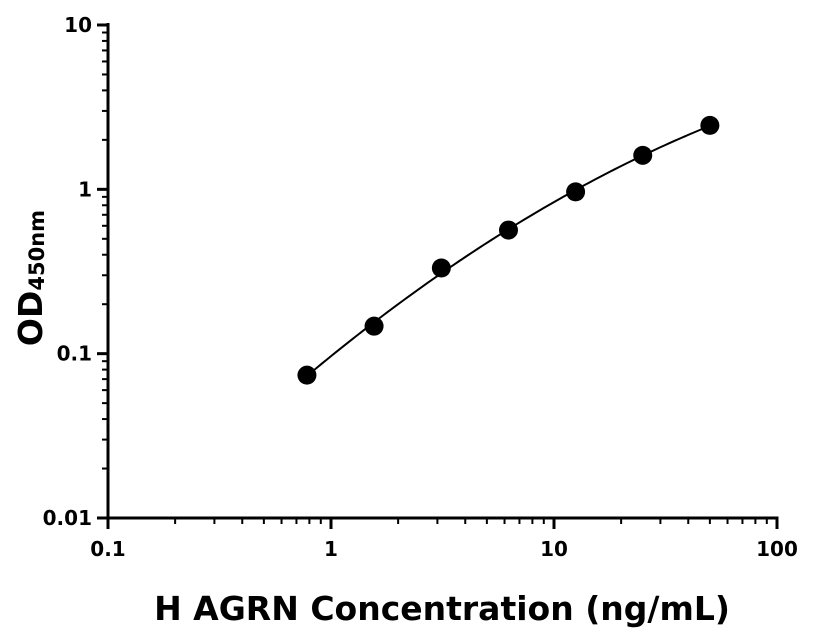  I want to click on y-tick-label: 1, so click(85, 189).